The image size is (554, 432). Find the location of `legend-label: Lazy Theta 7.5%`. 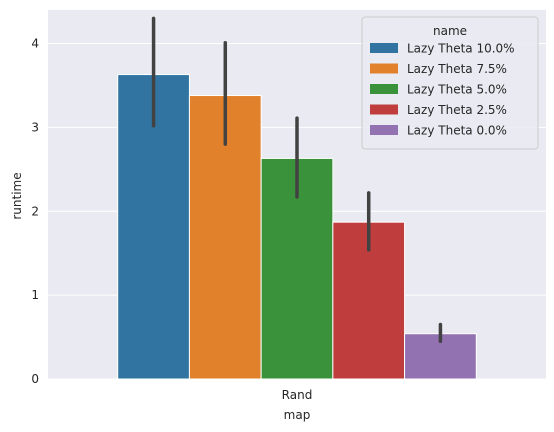

legend-label: Lazy Theta 7.5% is located at coordinates (457, 69).